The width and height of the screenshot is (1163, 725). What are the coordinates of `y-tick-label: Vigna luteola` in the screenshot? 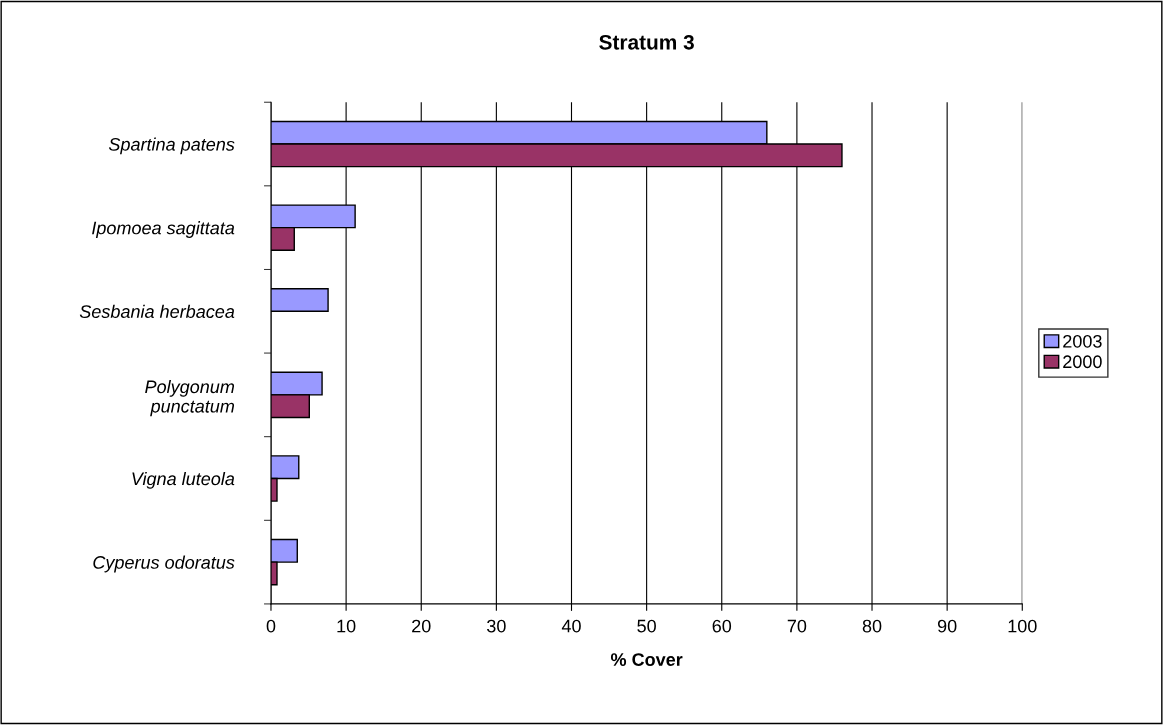 It's located at (183, 480).